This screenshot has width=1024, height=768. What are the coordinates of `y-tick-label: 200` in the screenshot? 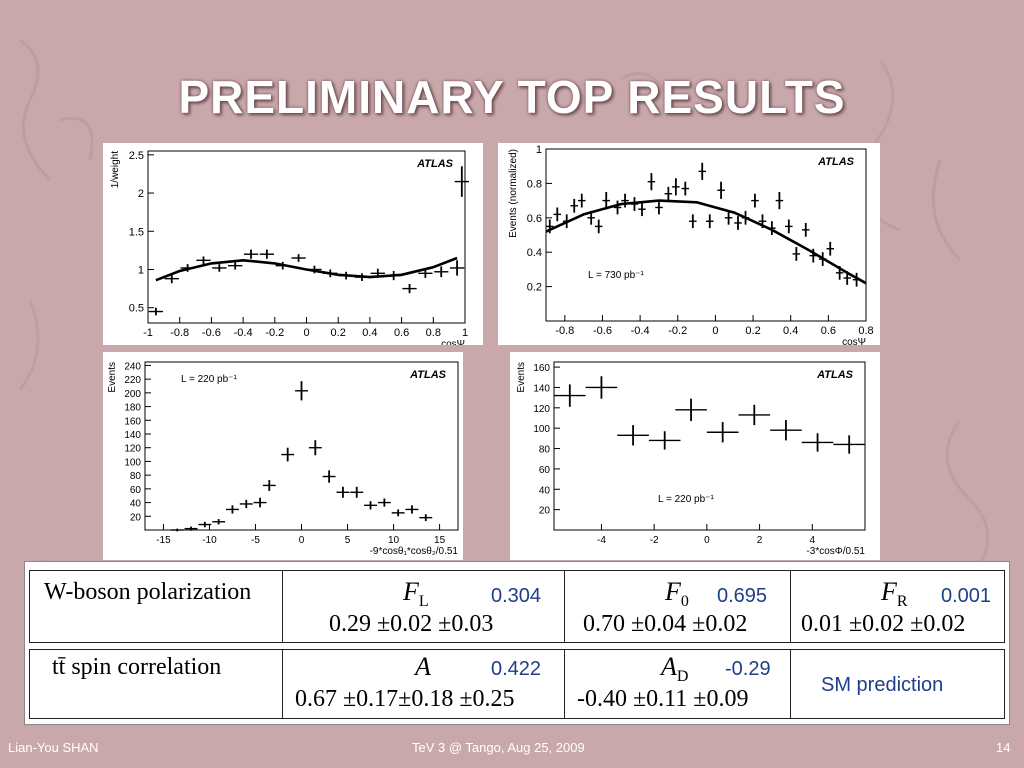 It's located at (132, 394).